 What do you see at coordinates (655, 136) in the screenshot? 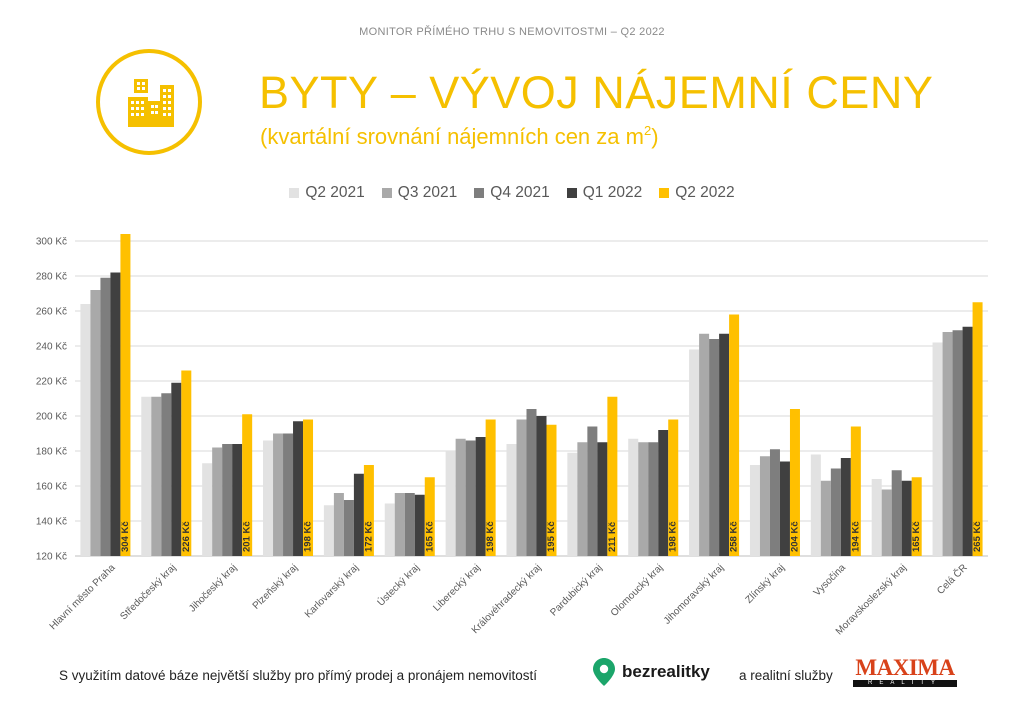
I see `subtitle-end: )` at bounding box center [655, 136].